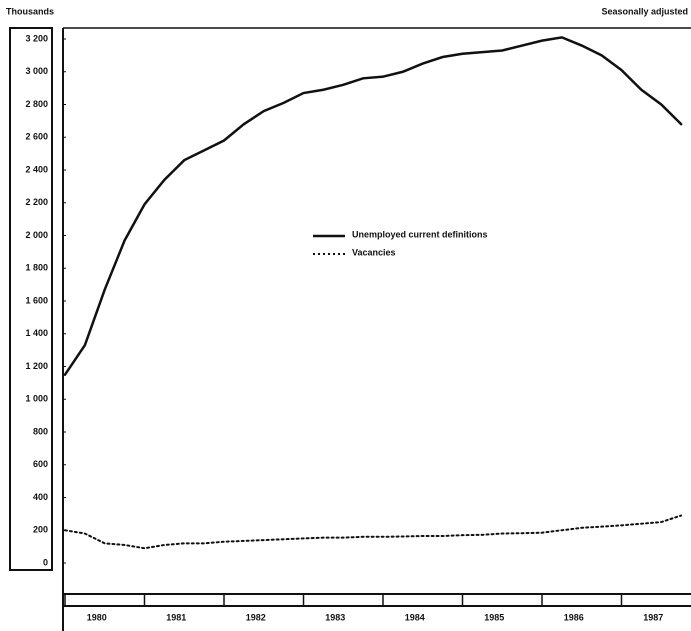 The width and height of the screenshot is (691, 631). I want to click on y-tick-label: 400, so click(40, 497).